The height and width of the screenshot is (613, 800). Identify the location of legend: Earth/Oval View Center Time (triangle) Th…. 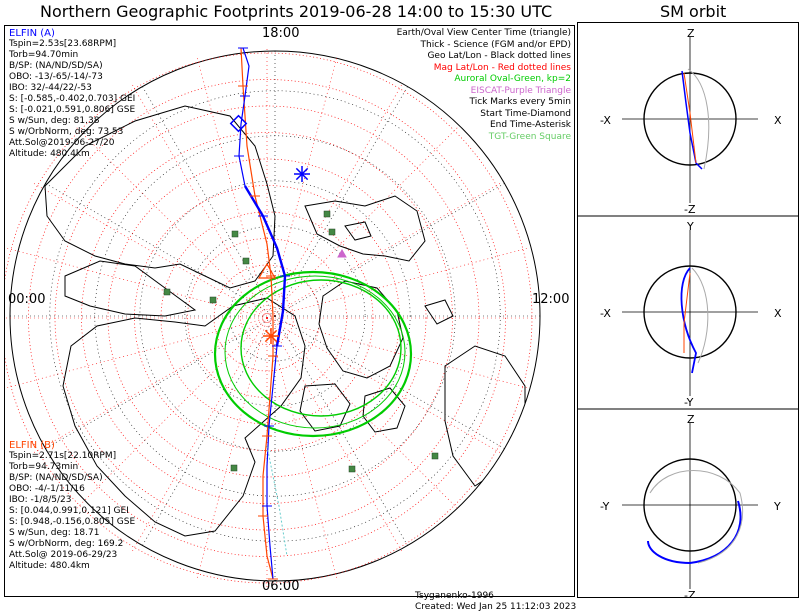
(484, 85).